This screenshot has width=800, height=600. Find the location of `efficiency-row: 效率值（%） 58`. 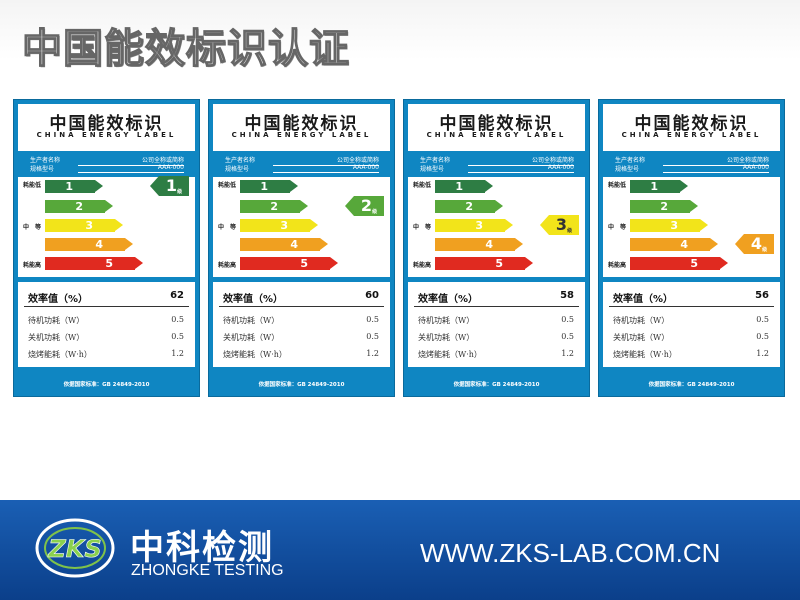

efficiency-row: 效率值（%） 58 is located at coordinates (498, 297).